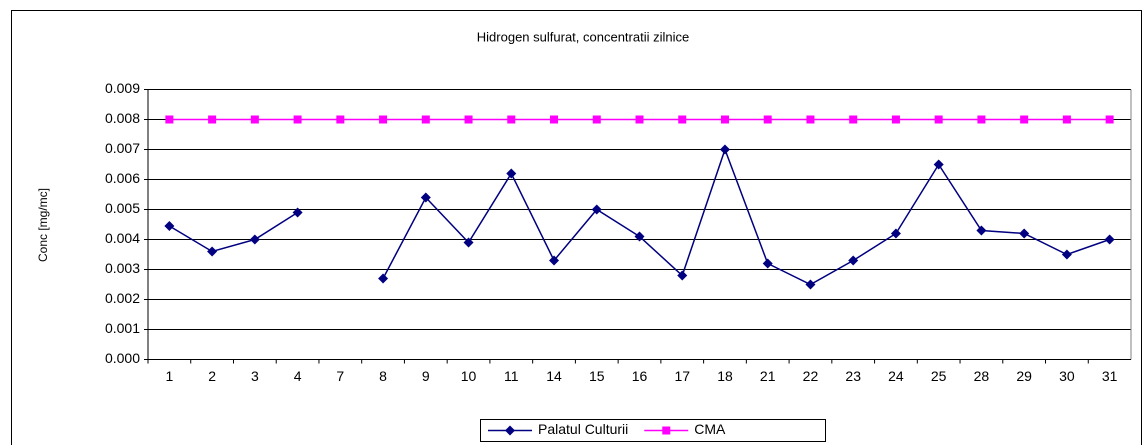 The image size is (1144, 445). What do you see at coordinates (122, 358) in the screenshot?
I see `y-tick-label: 0.000` at bounding box center [122, 358].